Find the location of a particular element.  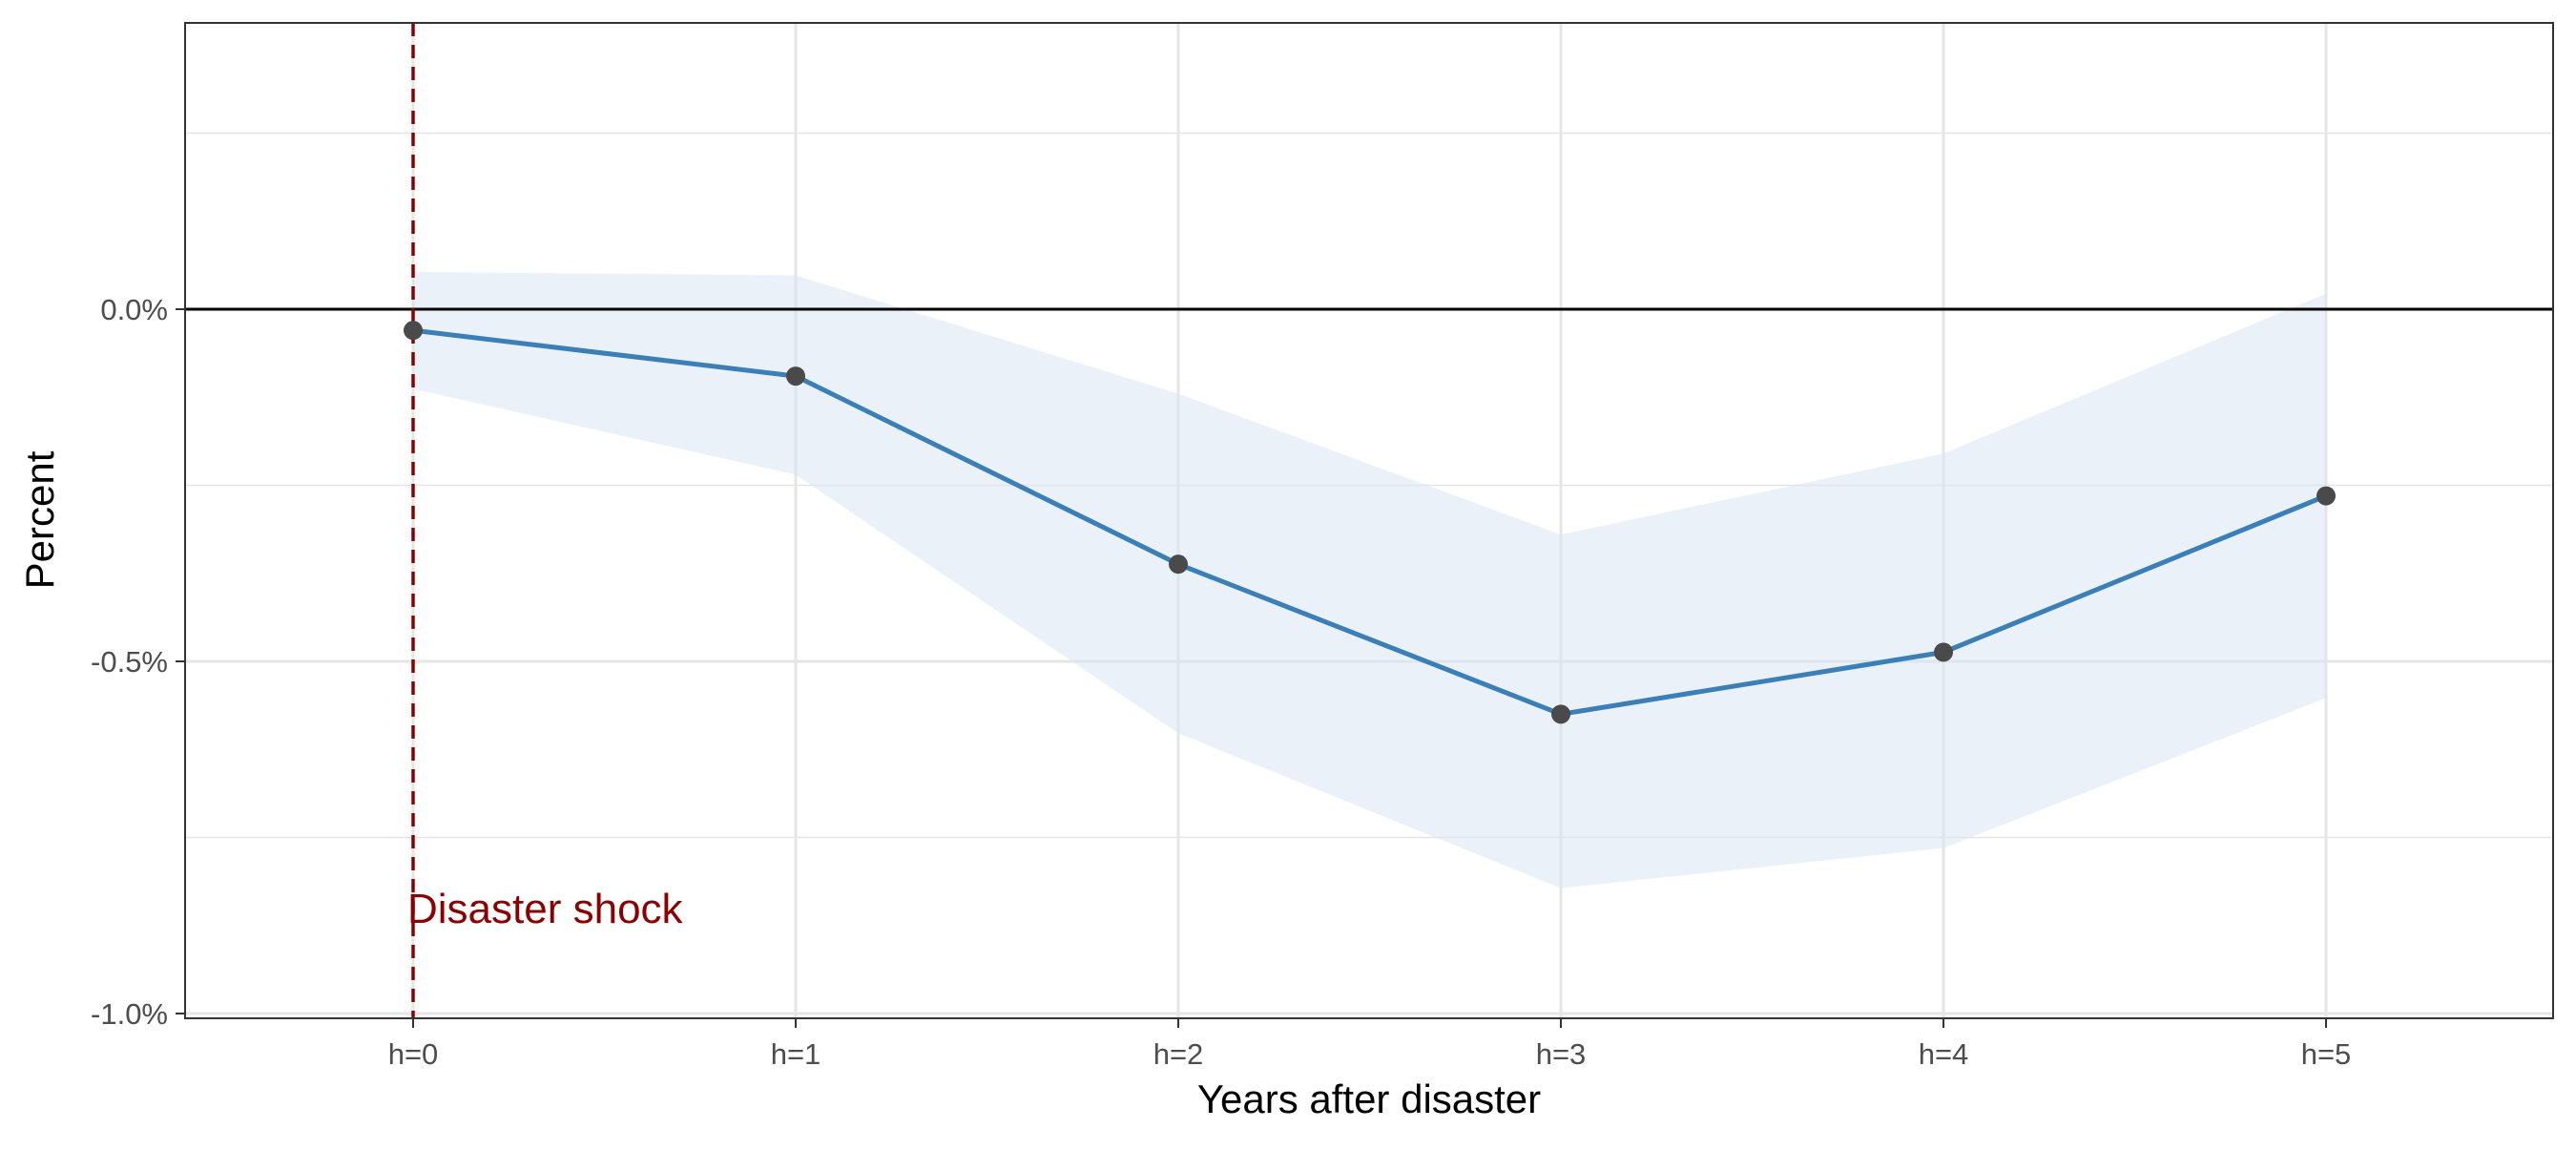

y-tick-label: -1.0% is located at coordinates (129, 1014).